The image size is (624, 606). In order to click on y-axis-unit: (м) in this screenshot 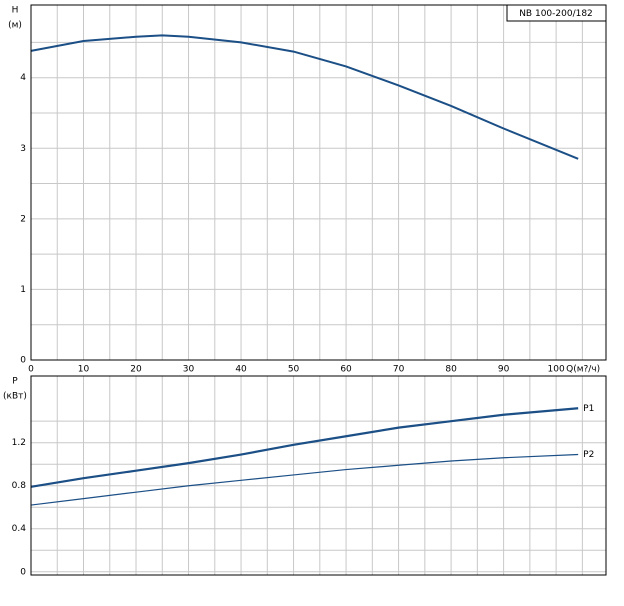, I will do `click(15, 26)`.